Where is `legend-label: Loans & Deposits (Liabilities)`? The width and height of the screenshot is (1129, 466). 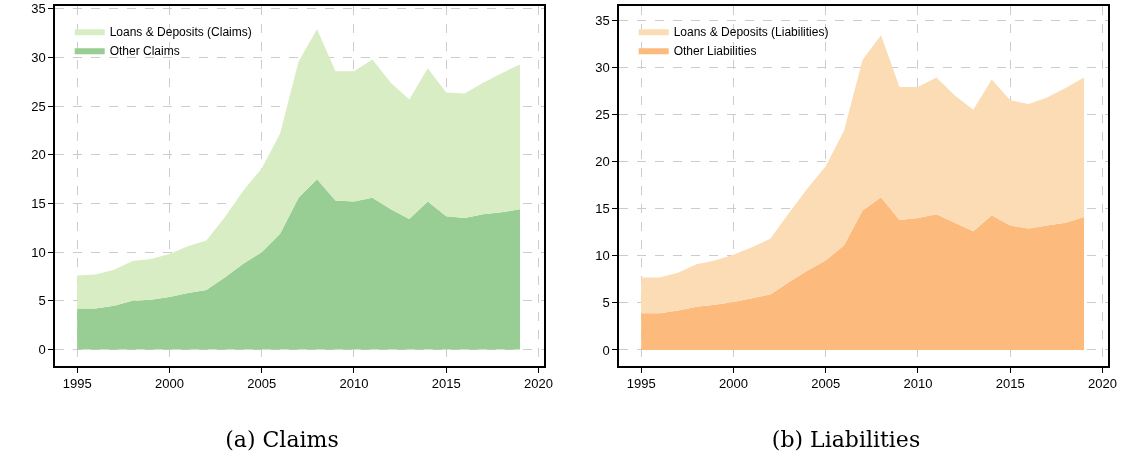 legend-label: Loans & Deposits (Liabilities) is located at coordinates (751, 31).